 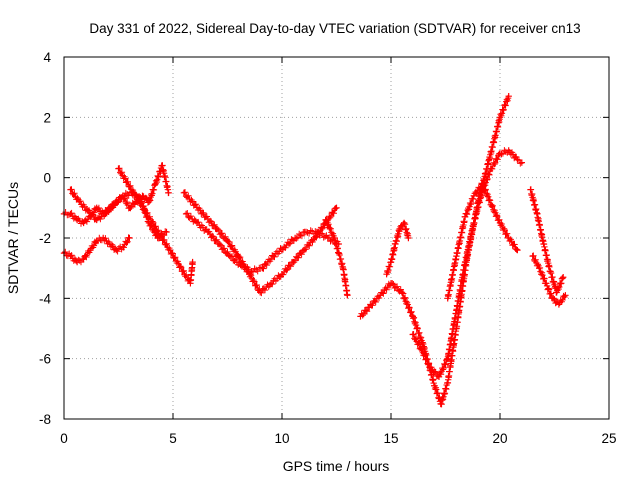 I want to click on y-tick-label: 4, so click(x=47, y=57).